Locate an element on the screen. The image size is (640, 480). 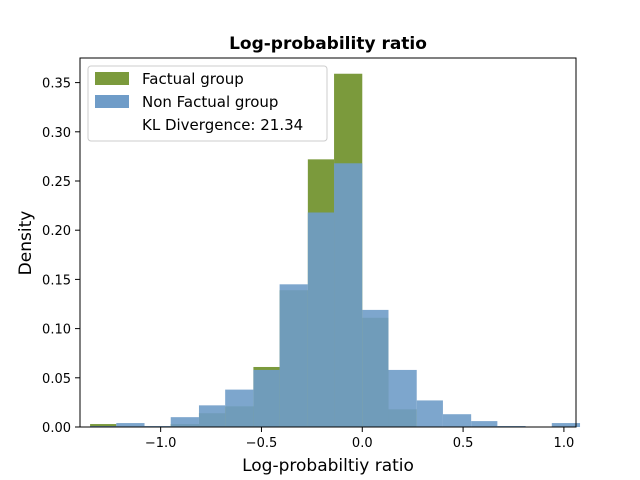
legend-annotation-kl: KL Divergence: 21.34 is located at coordinates (222, 125).